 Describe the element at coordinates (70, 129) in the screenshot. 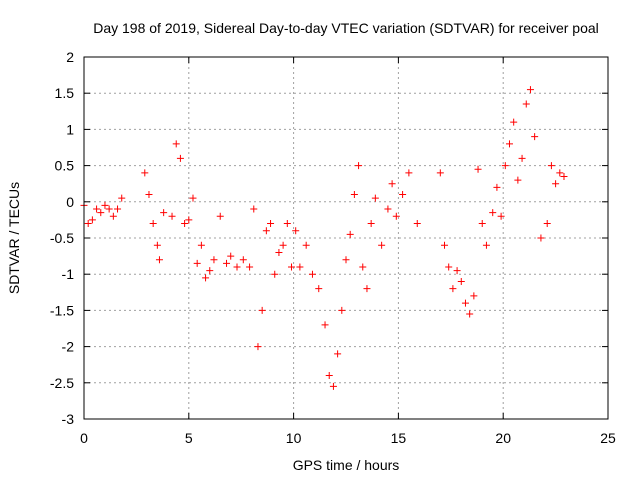

I see `y-tick-label: 1` at that location.